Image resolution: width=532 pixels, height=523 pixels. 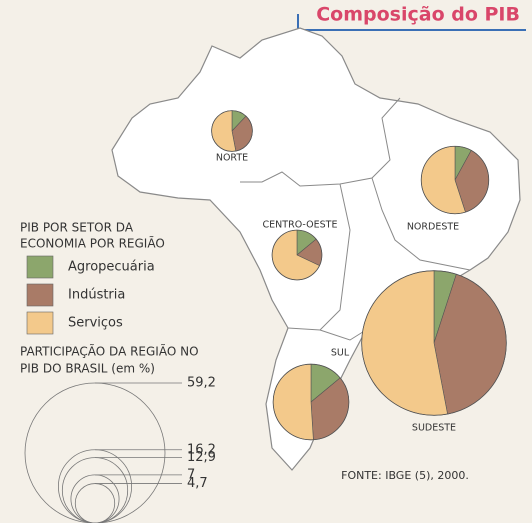 What do you see at coordinates (96, 295) in the screenshot?
I see `legend-label: Indústria` at bounding box center [96, 295].